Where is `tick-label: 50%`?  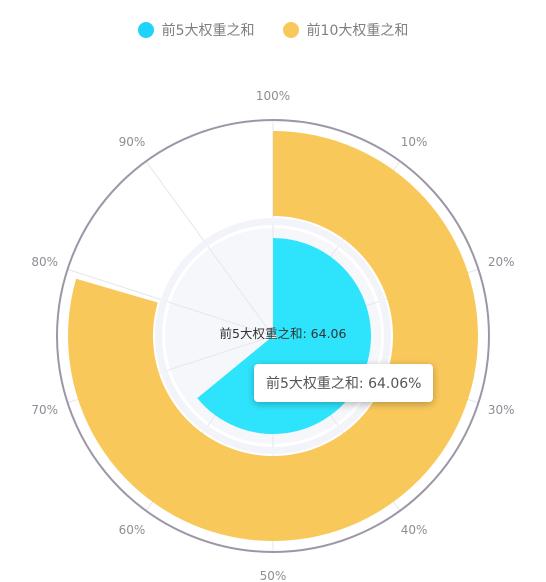 tick-label: 50% is located at coordinates (273, 575).